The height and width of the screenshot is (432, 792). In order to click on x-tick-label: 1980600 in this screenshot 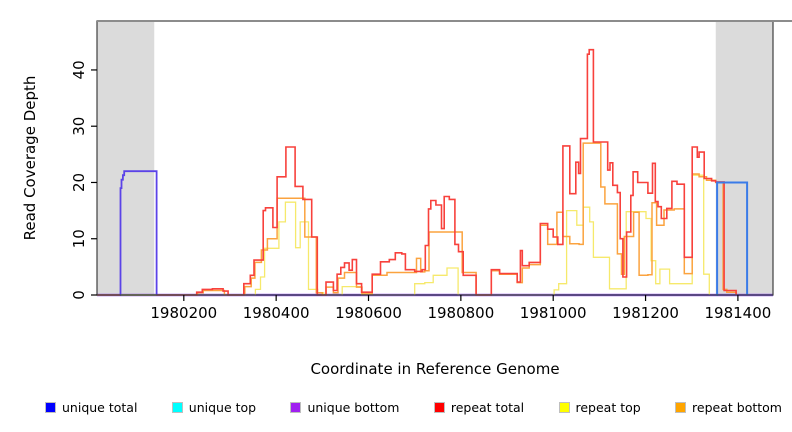, I will do `click(368, 313)`.